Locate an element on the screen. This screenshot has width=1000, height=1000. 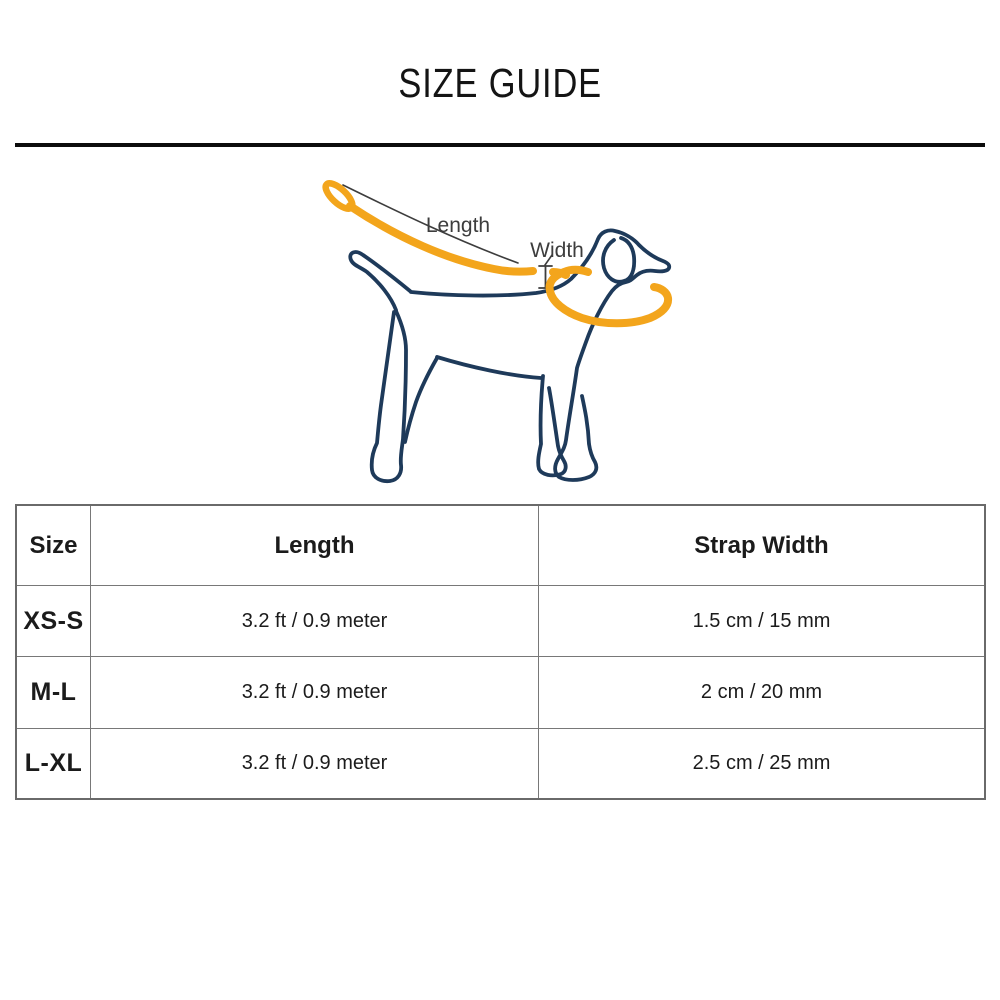
size-table-header-length: Length is located at coordinates (315, 546).